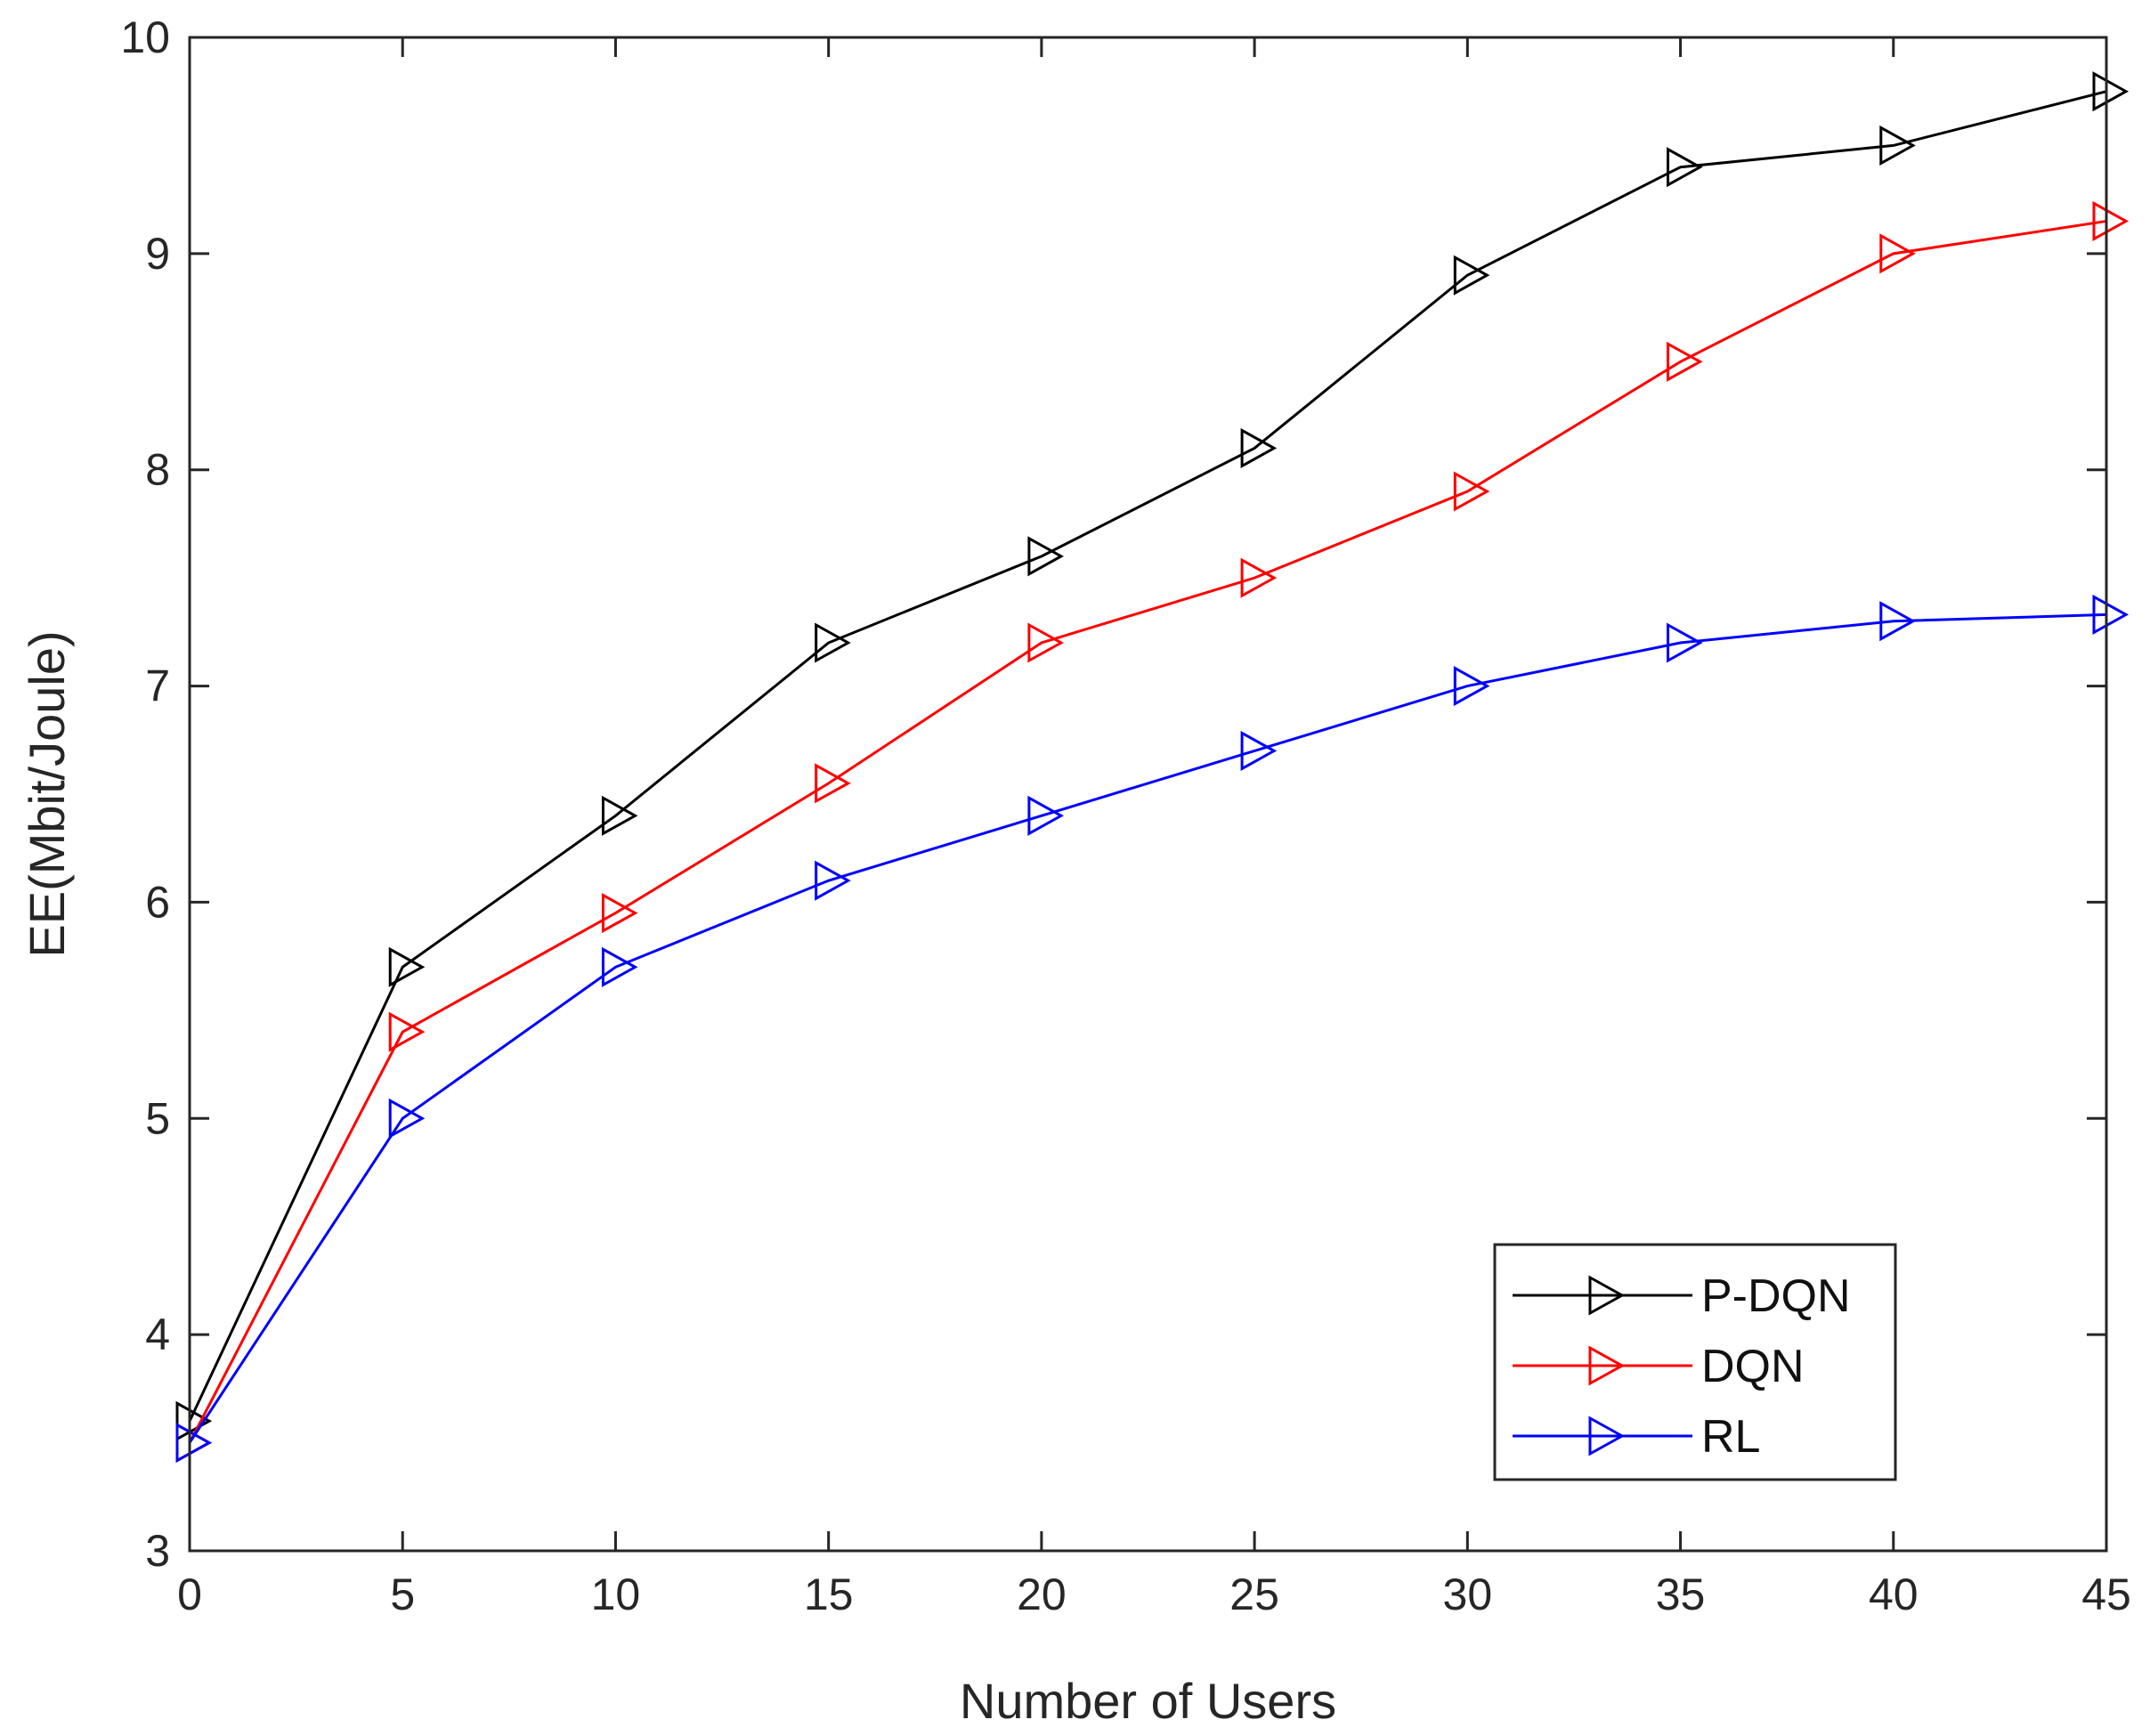  I want to click on x-tick-label: 5, so click(402, 1594).